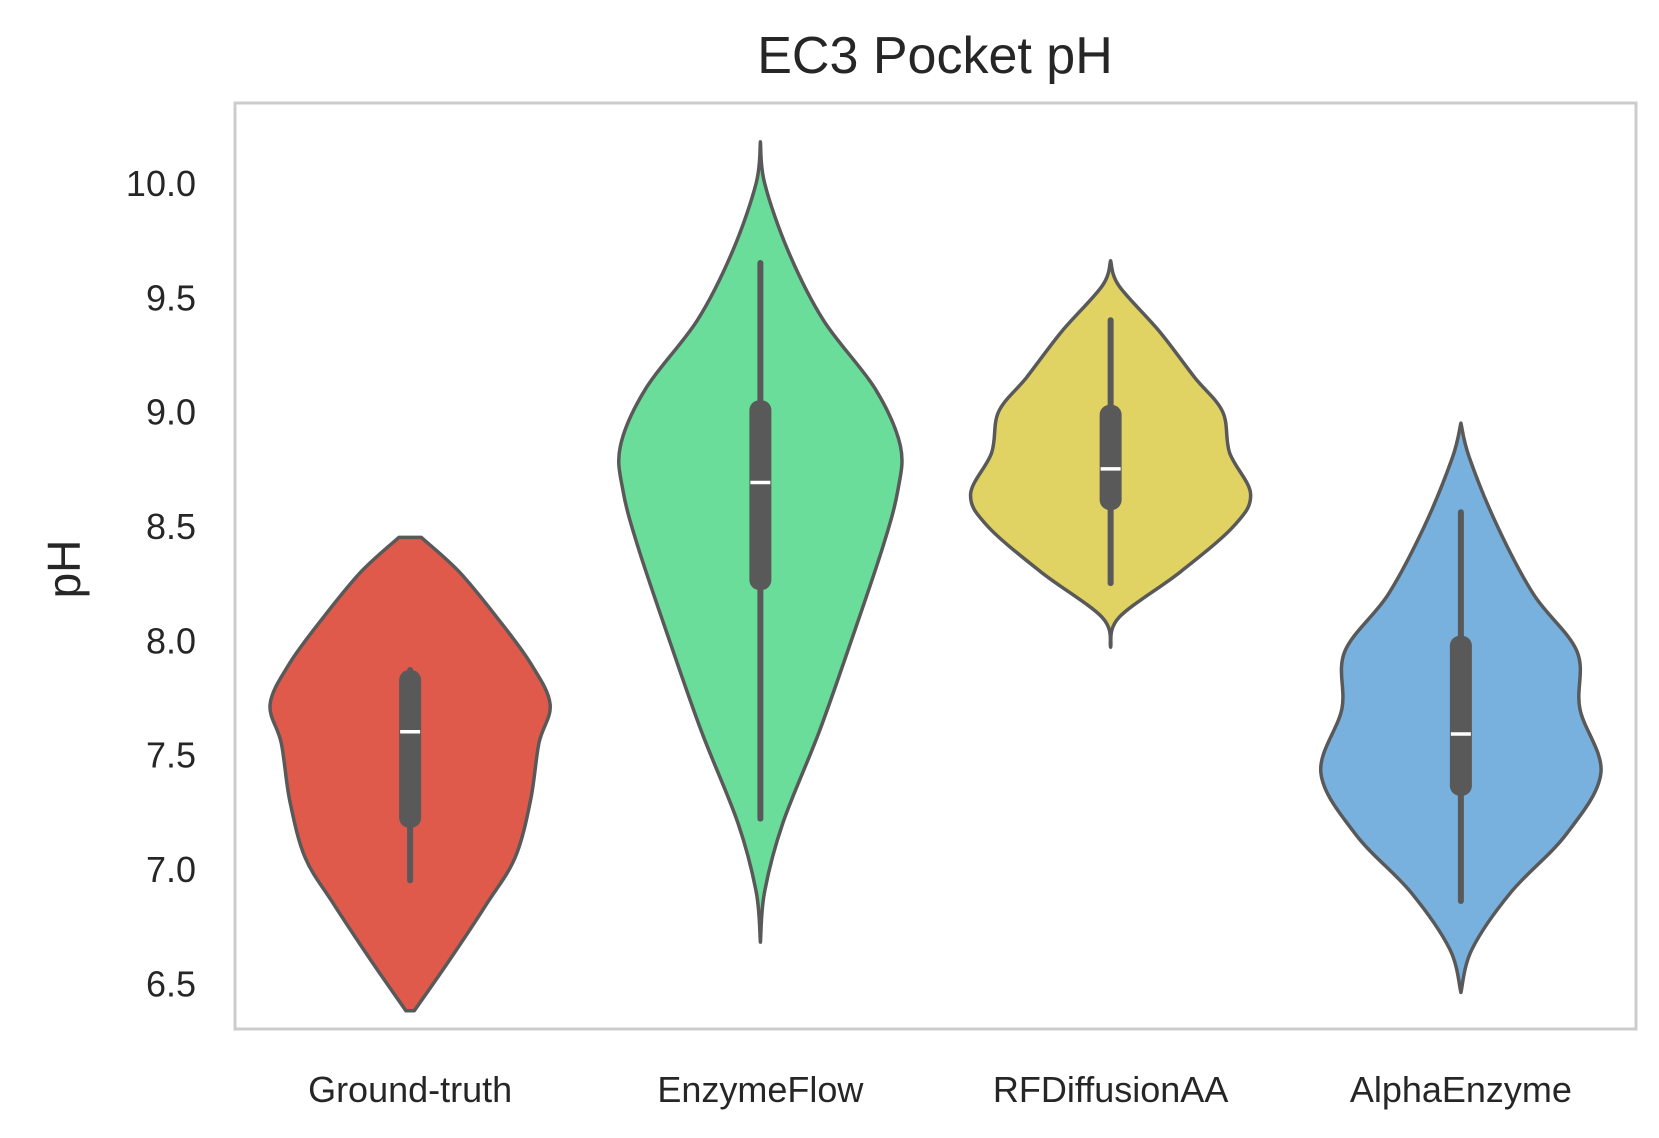 Image resolution: width=1659 pixels, height=1138 pixels. I want to click on violin-alphaenzyme, so click(1461, 708).